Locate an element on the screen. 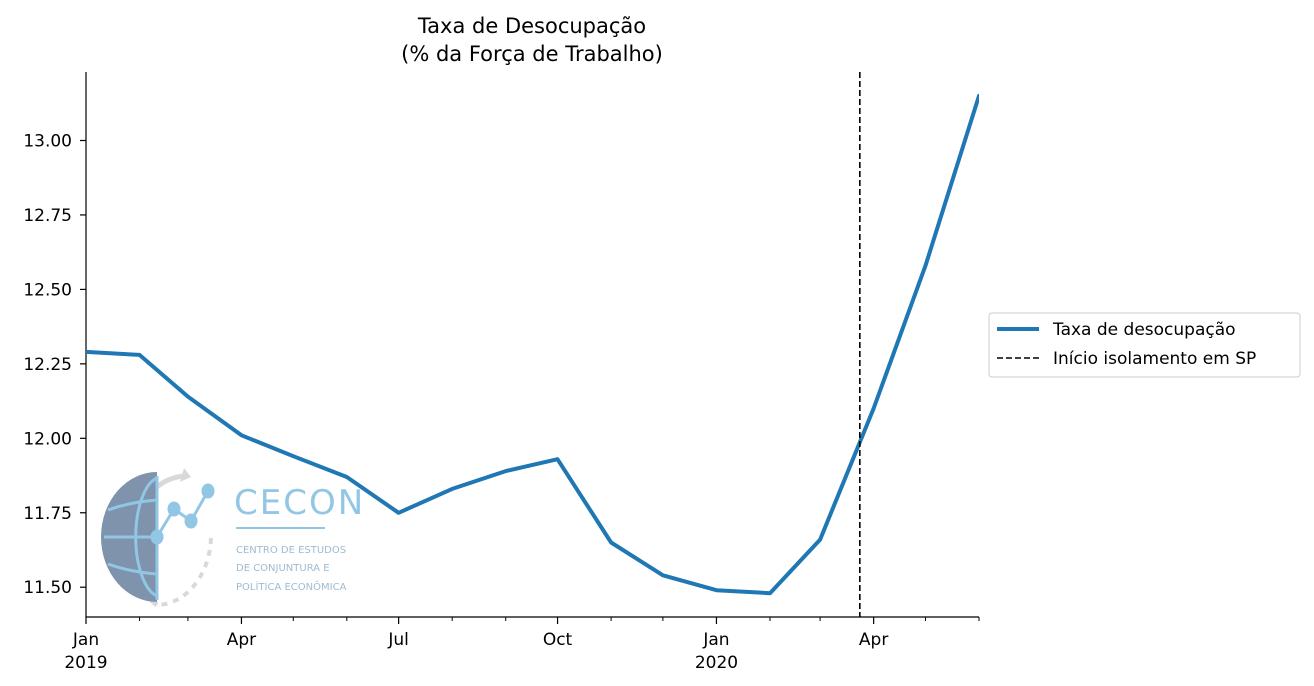  logo-name: CECON is located at coordinates (299, 503).